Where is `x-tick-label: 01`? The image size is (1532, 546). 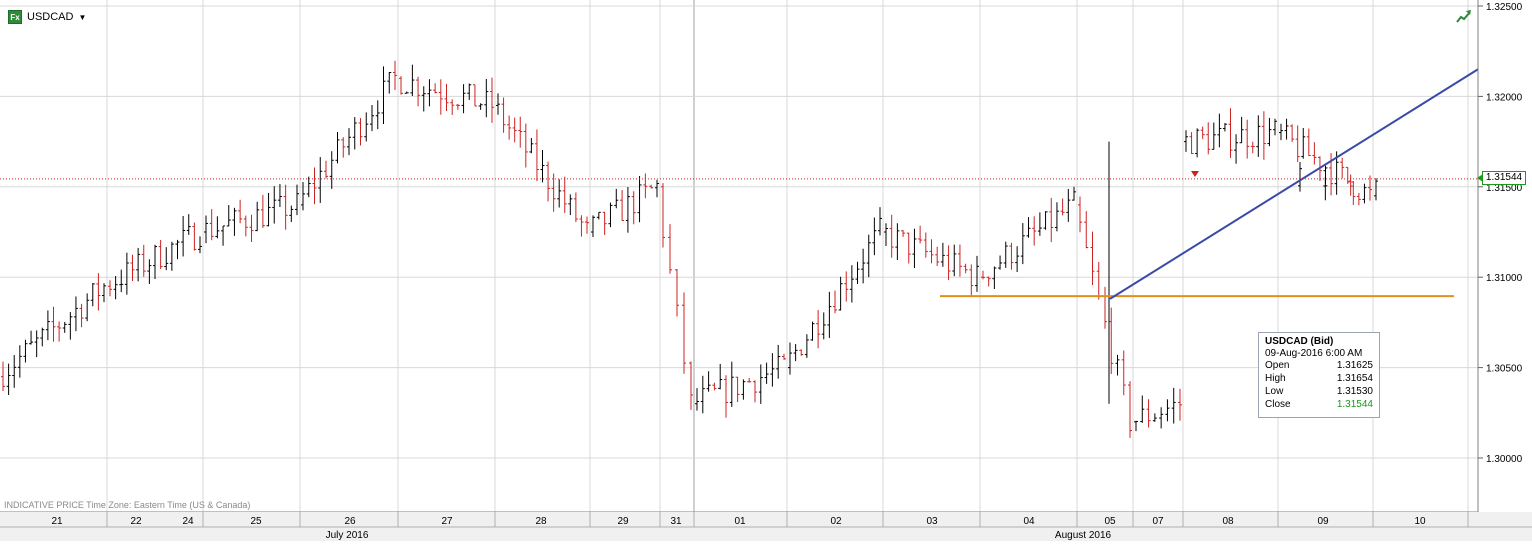
x-tick-label: 01 is located at coordinates (740, 521).